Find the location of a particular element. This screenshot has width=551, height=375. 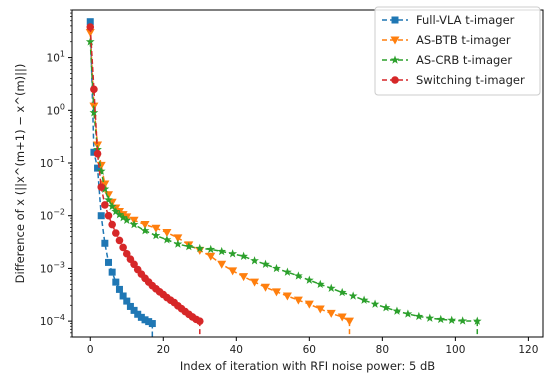

x-tick-label: 40 is located at coordinates (236, 350).